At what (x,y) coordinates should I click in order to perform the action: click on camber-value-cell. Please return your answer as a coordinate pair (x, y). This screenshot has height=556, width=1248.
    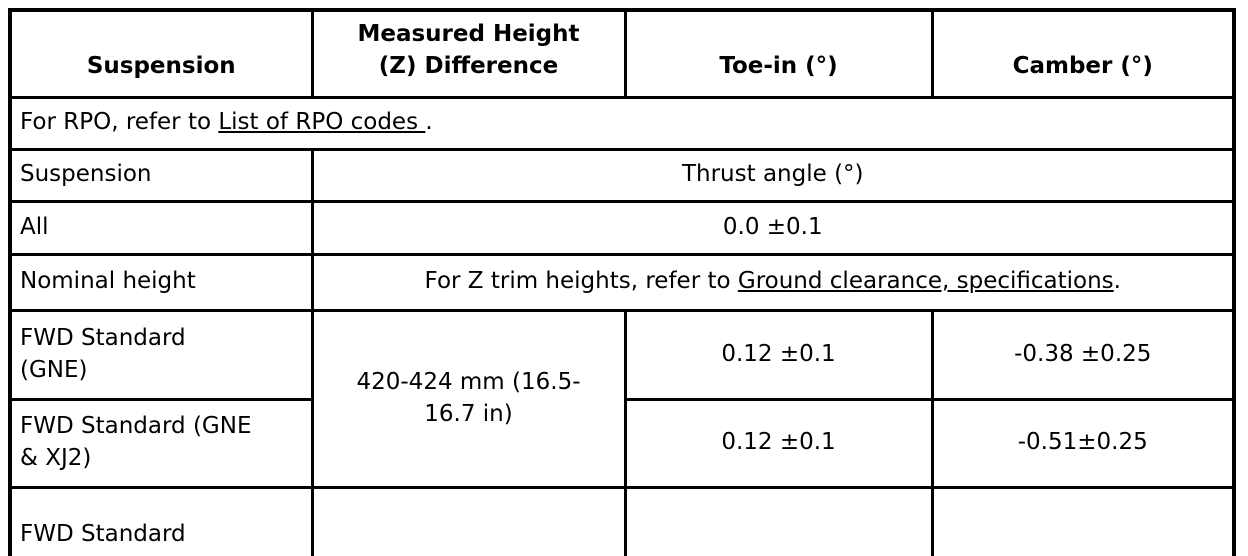
    Looking at the image, I should click on (1083, 520).